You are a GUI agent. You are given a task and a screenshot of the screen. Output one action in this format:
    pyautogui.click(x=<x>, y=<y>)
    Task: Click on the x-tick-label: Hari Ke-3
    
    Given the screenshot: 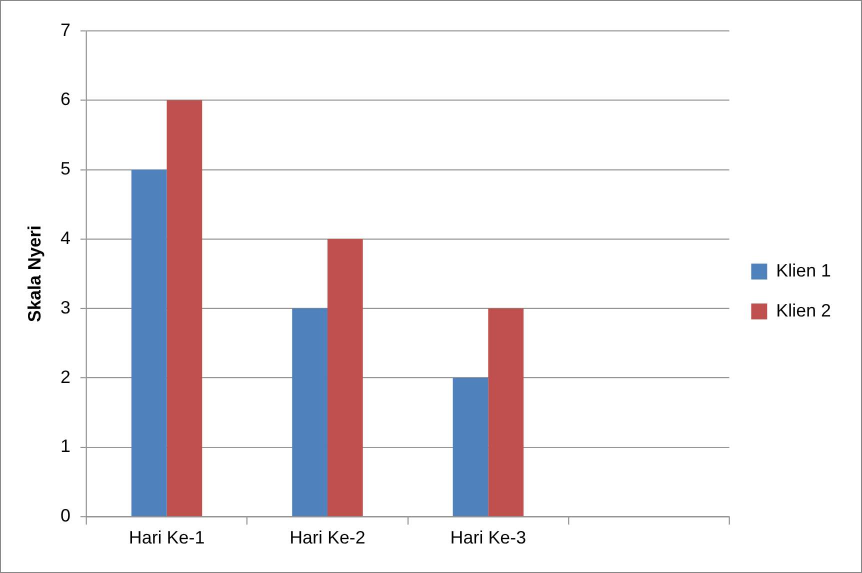 What is the action you would take?
    pyautogui.click(x=488, y=537)
    